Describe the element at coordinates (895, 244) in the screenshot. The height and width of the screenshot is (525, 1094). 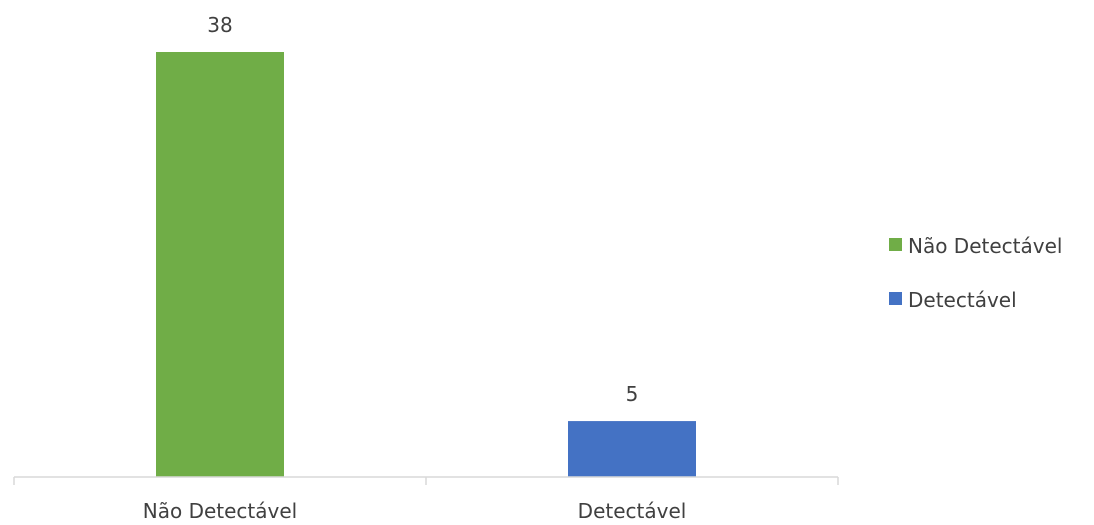
I see `legend-swatch-nao-detectavel` at that location.